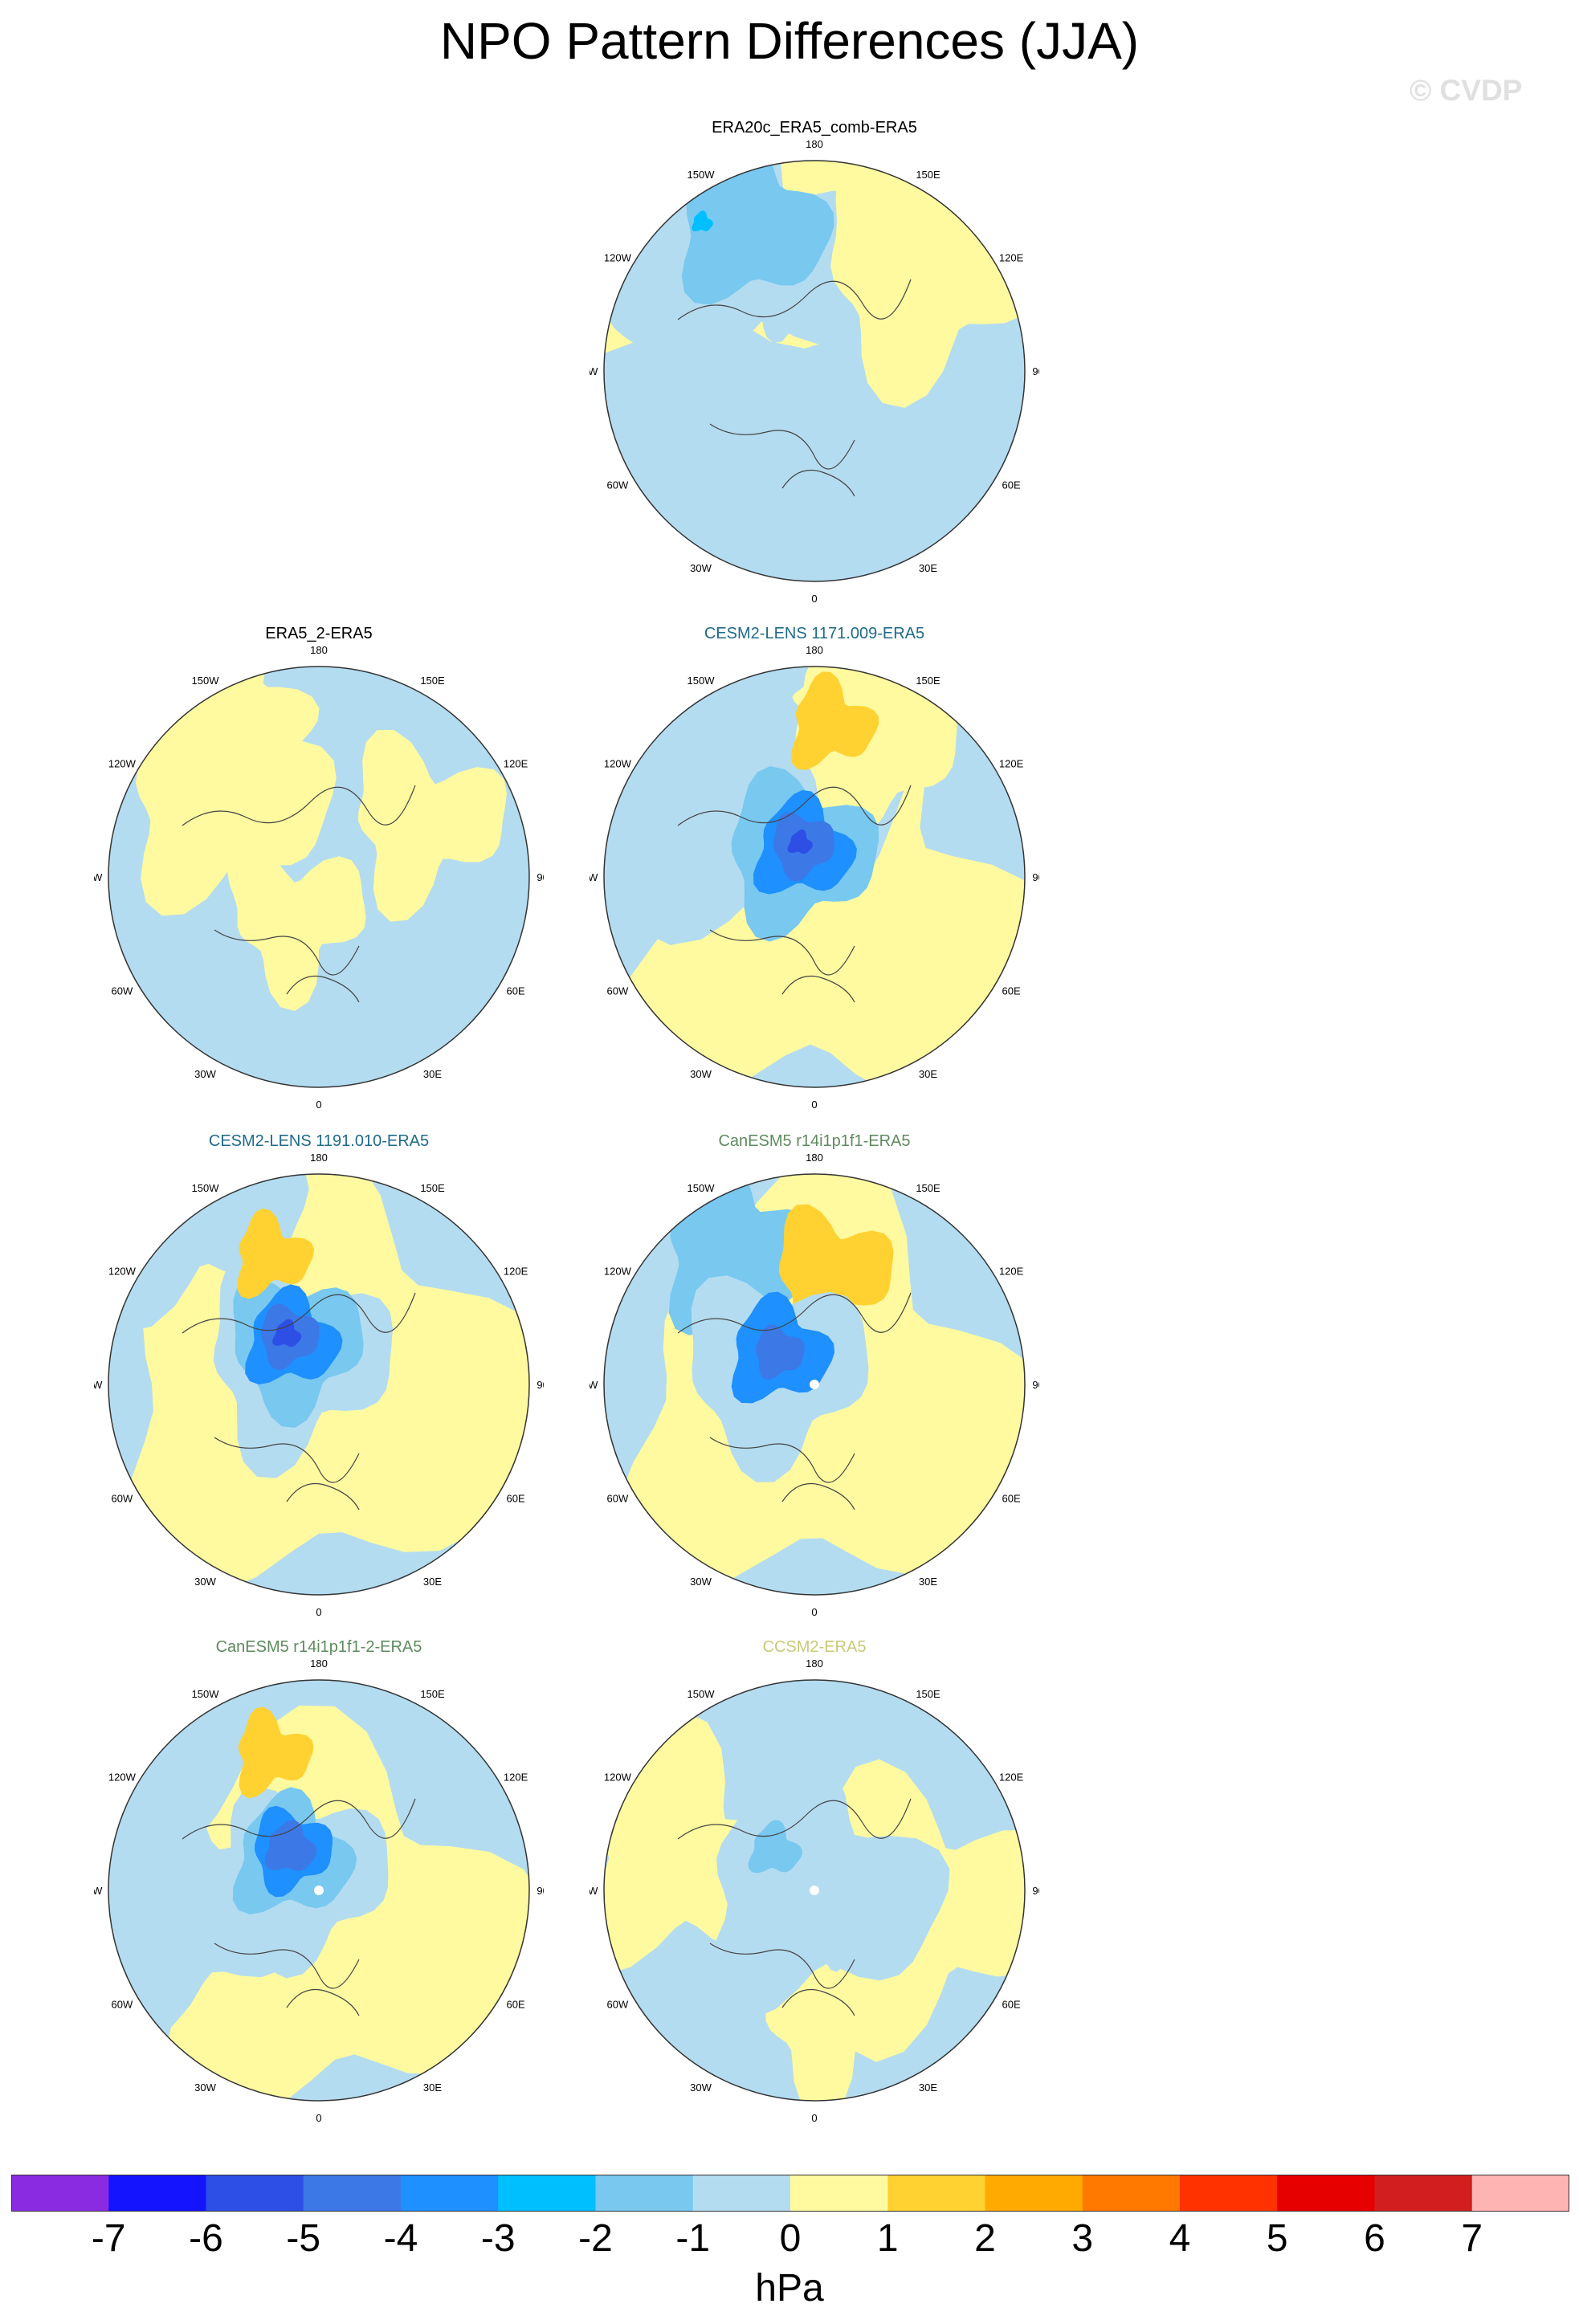  Describe the element at coordinates (303, 2239) in the screenshot. I see `colorbar-tick-label: -5` at that location.